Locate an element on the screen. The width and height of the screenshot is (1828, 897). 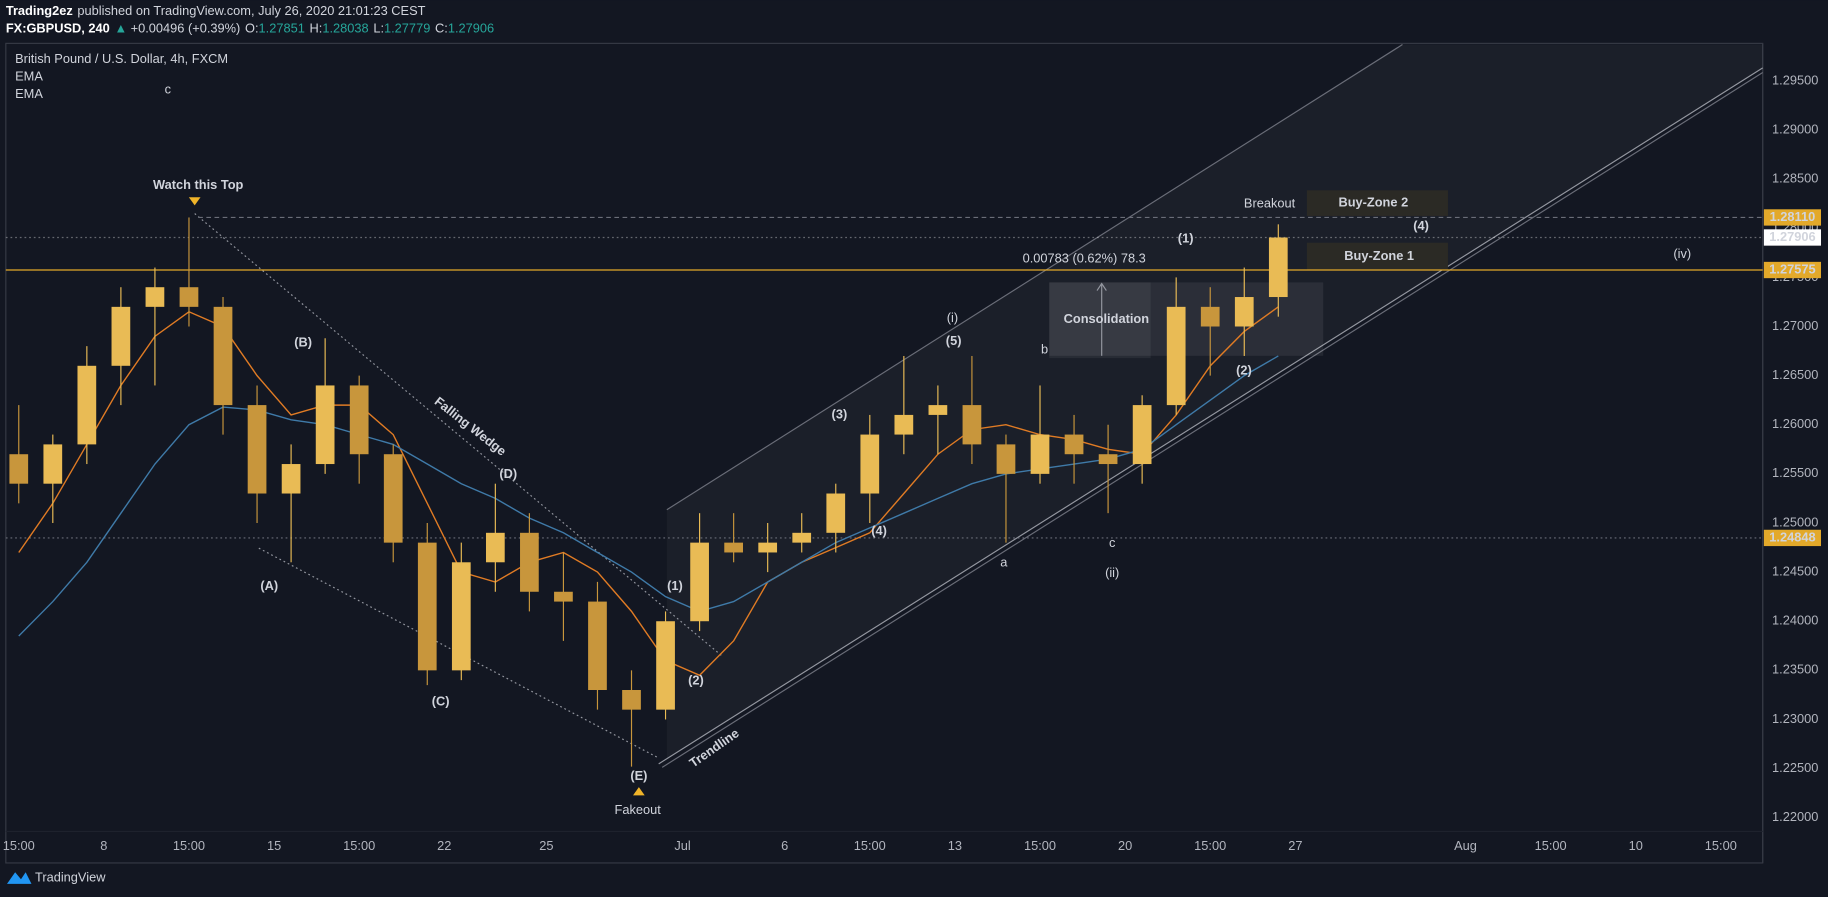
x-tick-label: 22 is located at coordinates (444, 845).